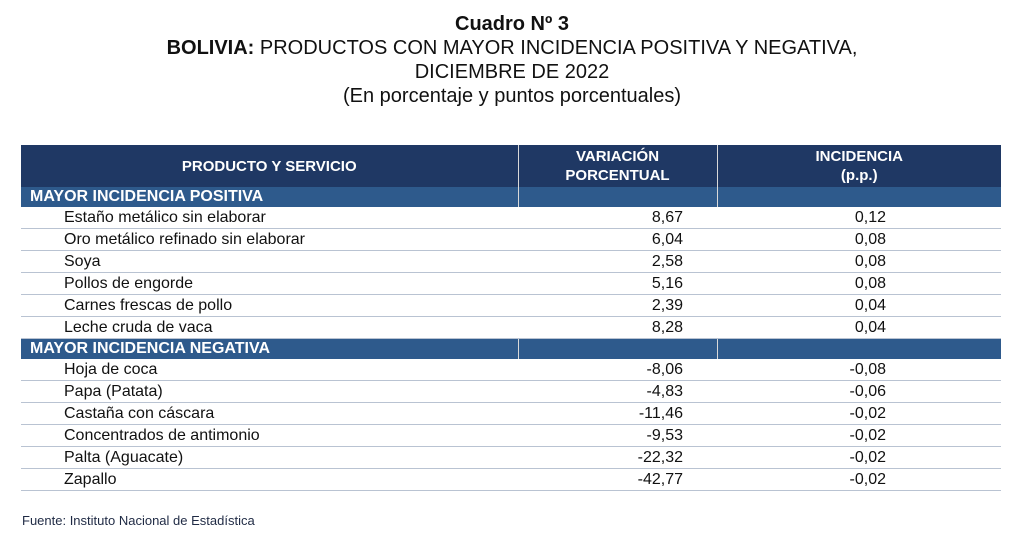  Describe the element at coordinates (269, 166) in the screenshot. I see `header-product: PRODUCTO Y SERVICIO` at that location.